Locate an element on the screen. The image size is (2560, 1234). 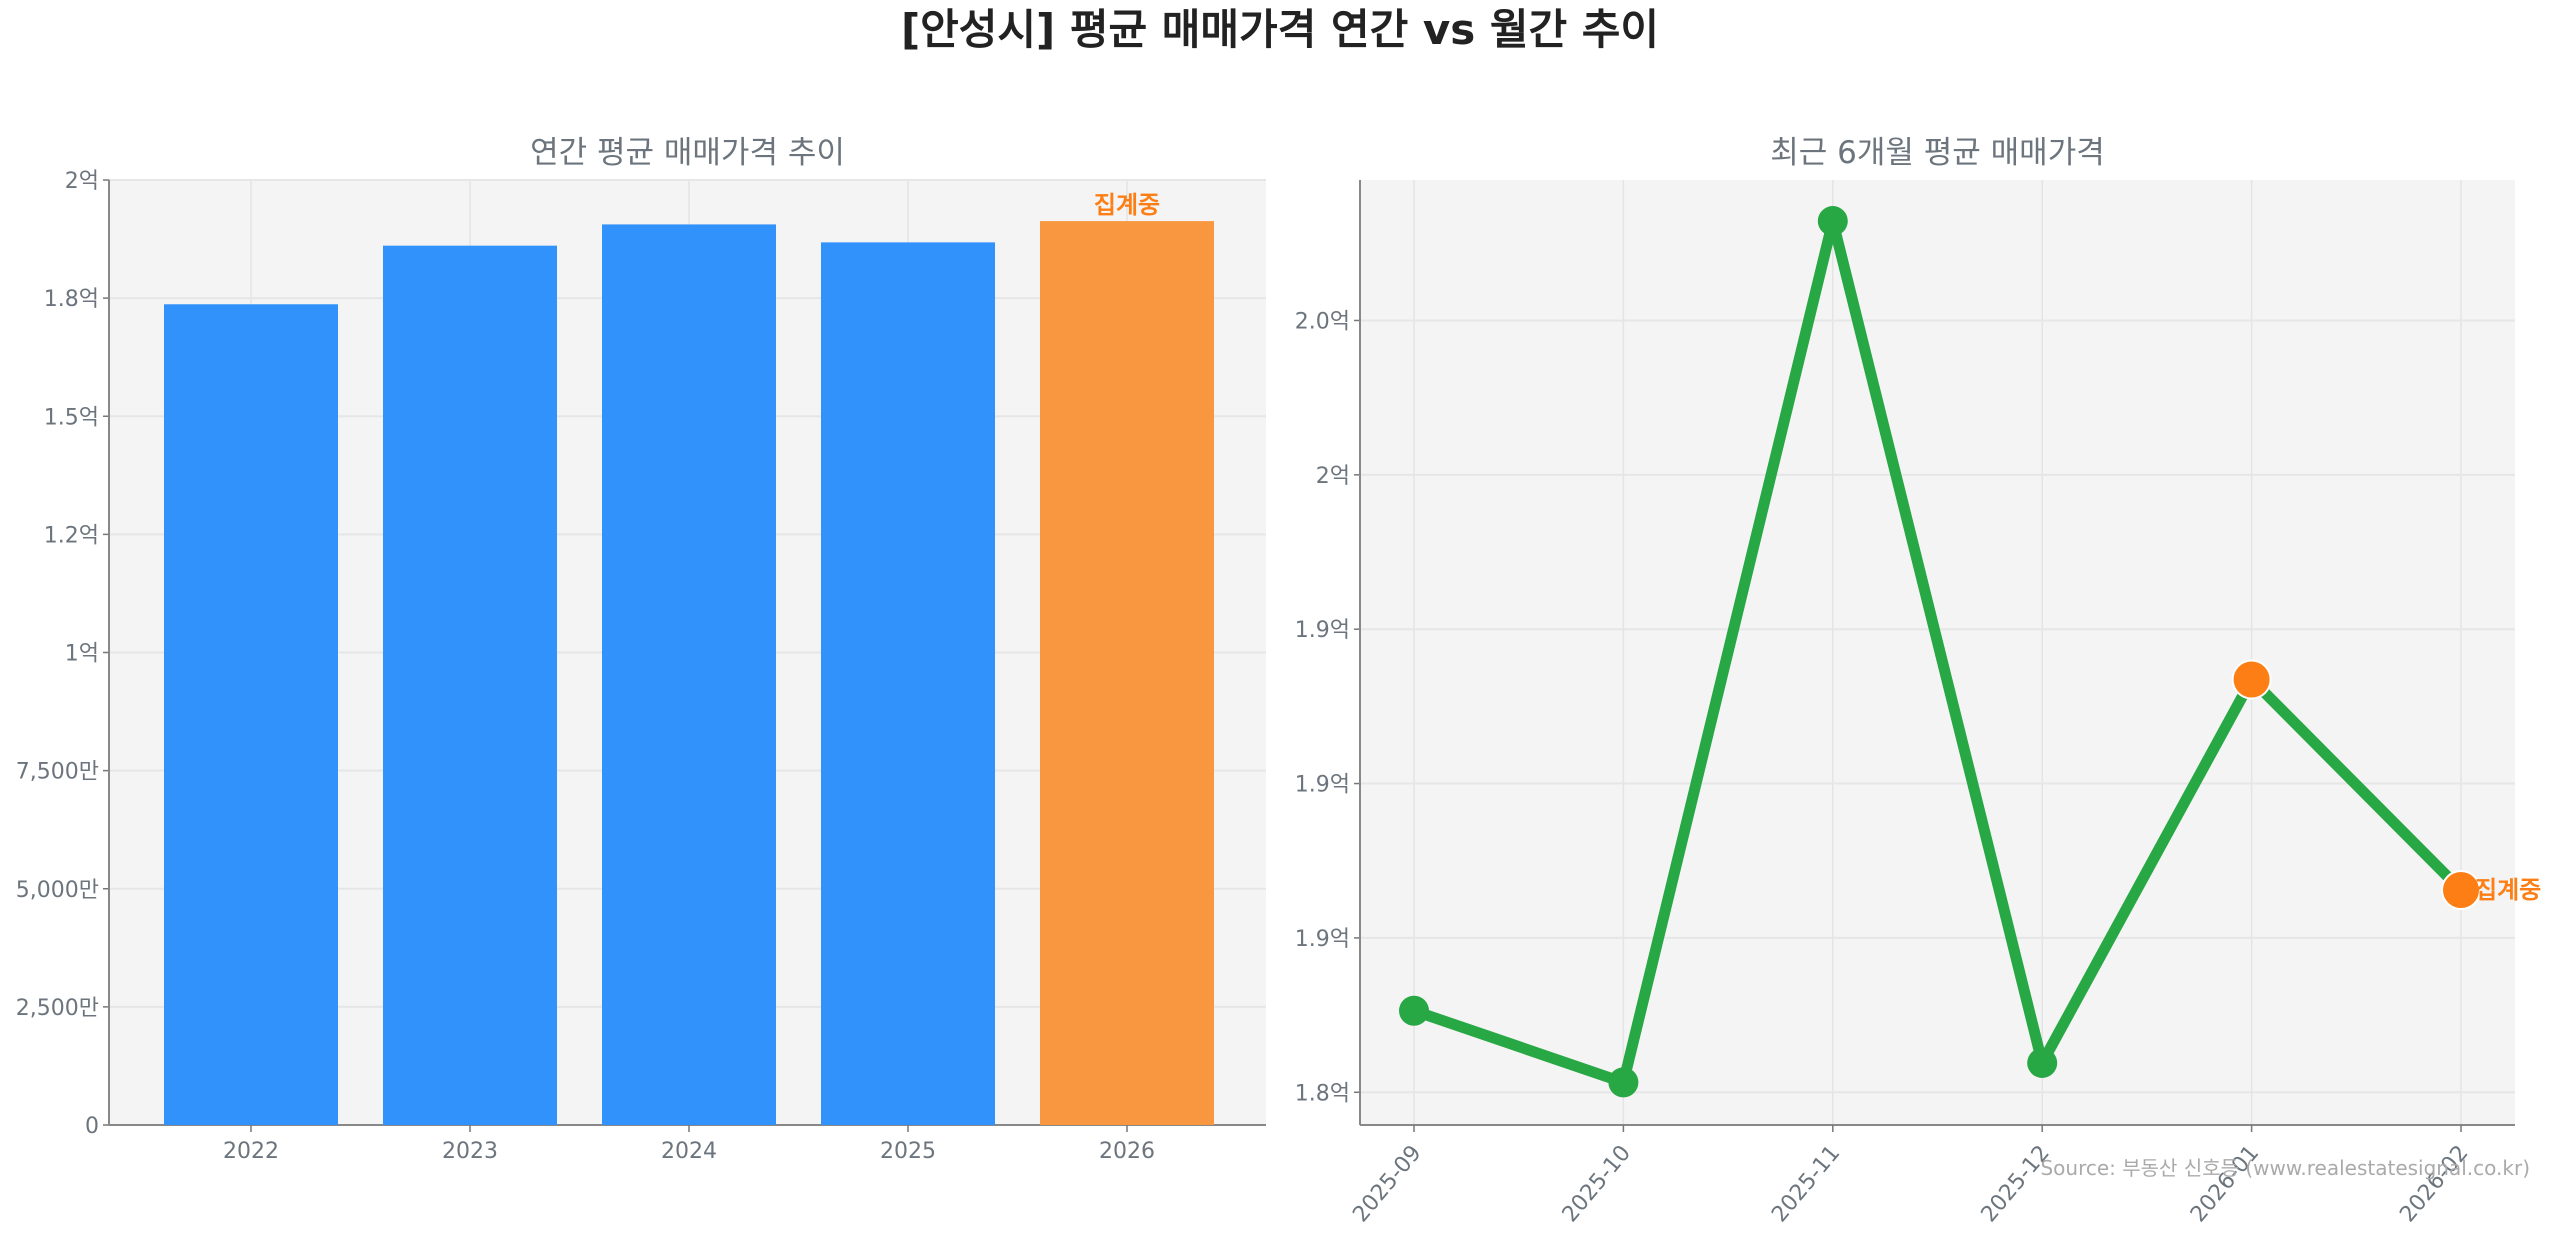
x-tick-label: 2025-12 is located at coordinates (2016, 1184).